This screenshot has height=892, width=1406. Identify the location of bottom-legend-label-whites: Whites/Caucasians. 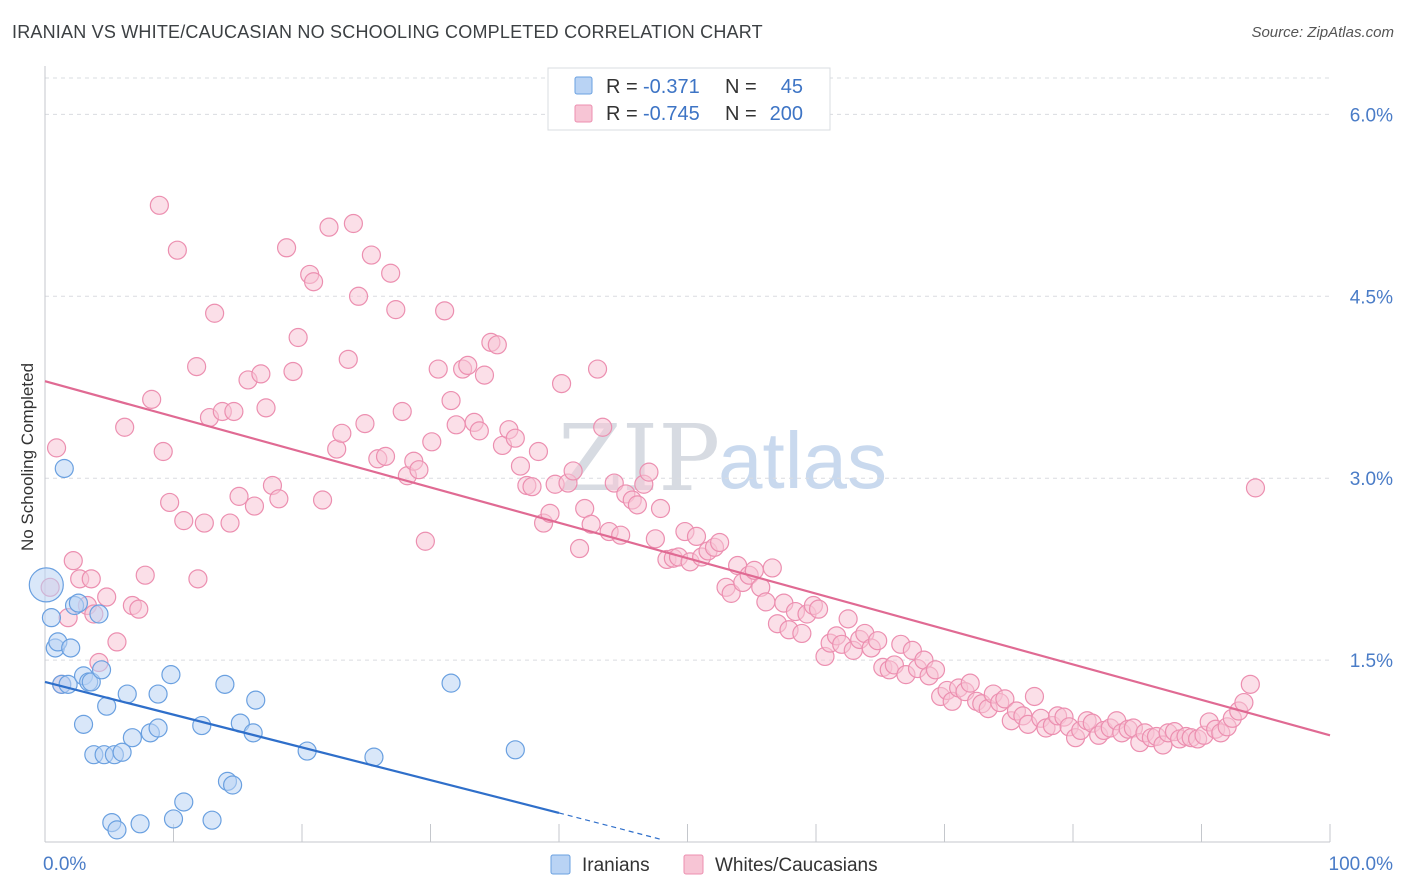
(796, 865).